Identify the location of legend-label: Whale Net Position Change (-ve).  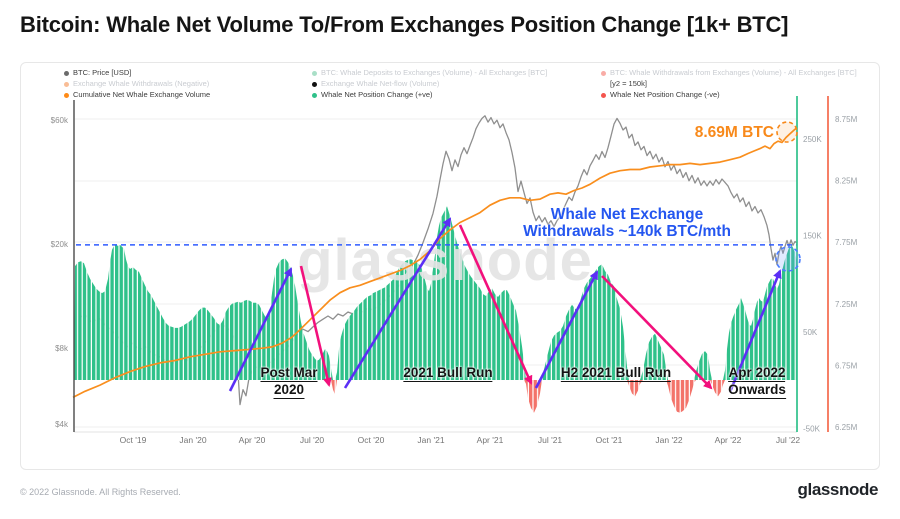
(665, 94).